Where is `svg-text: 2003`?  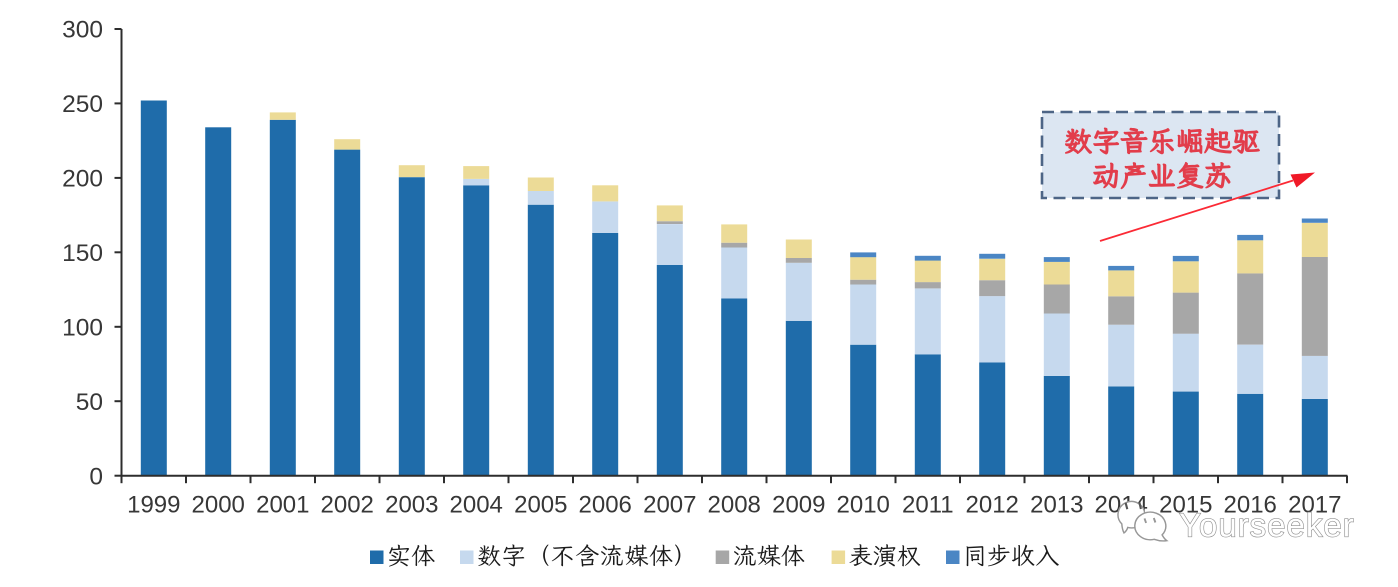 svg-text: 2003 is located at coordinates (411, 505).